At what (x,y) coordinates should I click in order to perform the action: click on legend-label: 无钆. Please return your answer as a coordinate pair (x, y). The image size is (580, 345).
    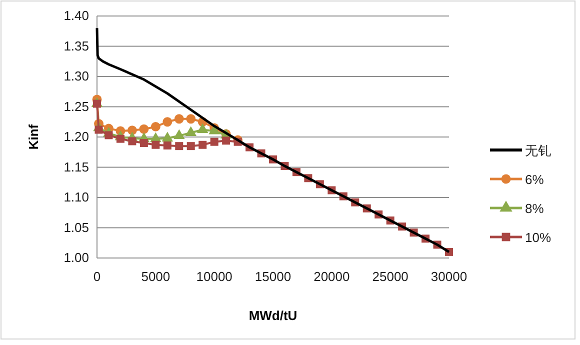
    Looking at the image, I should click on (538, 150).